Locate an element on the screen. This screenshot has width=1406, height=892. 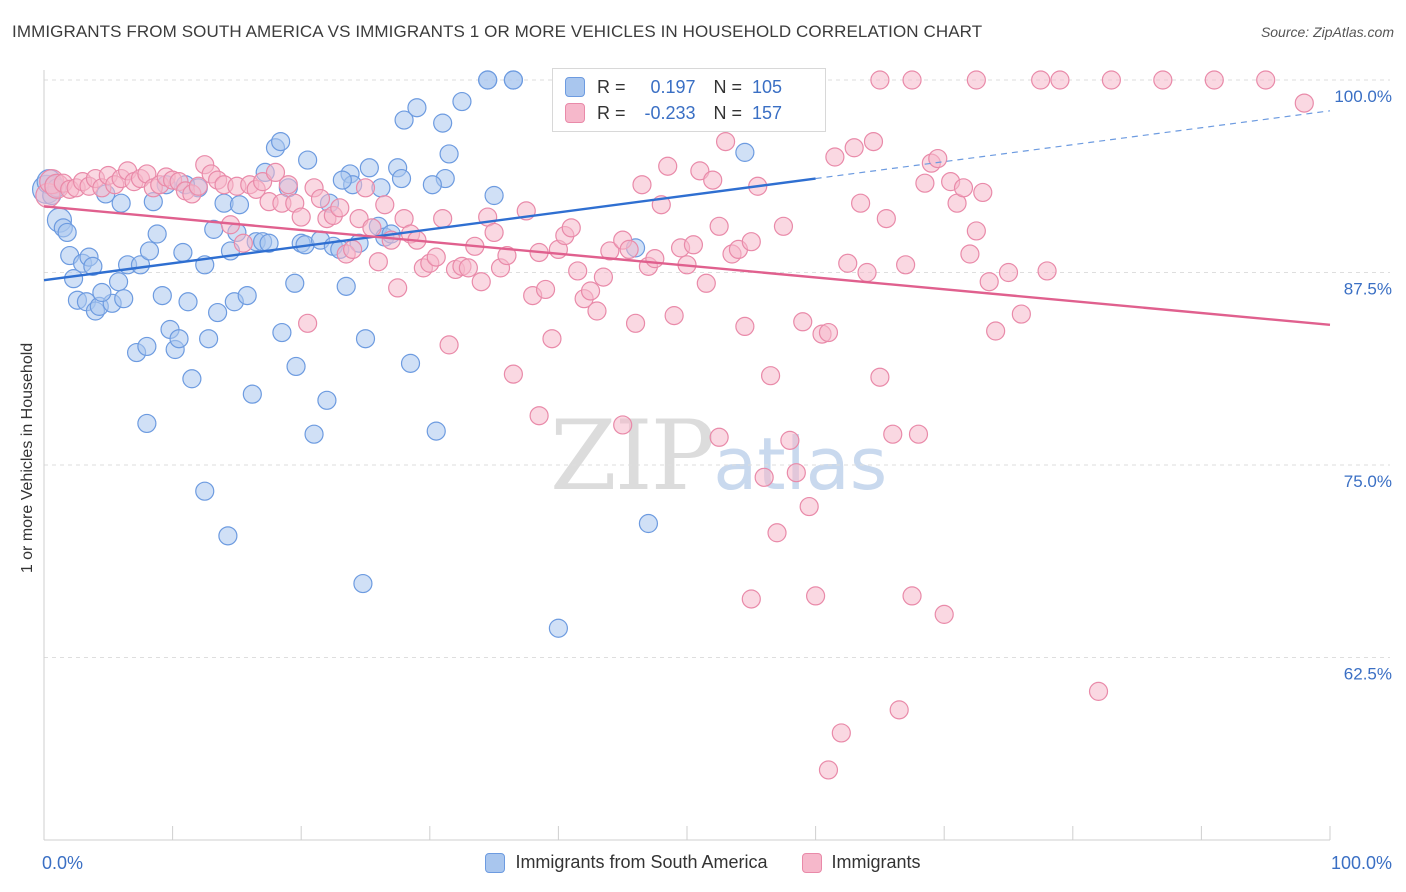
r-value-pink: -0.233 is located at coordinates (670, 112).